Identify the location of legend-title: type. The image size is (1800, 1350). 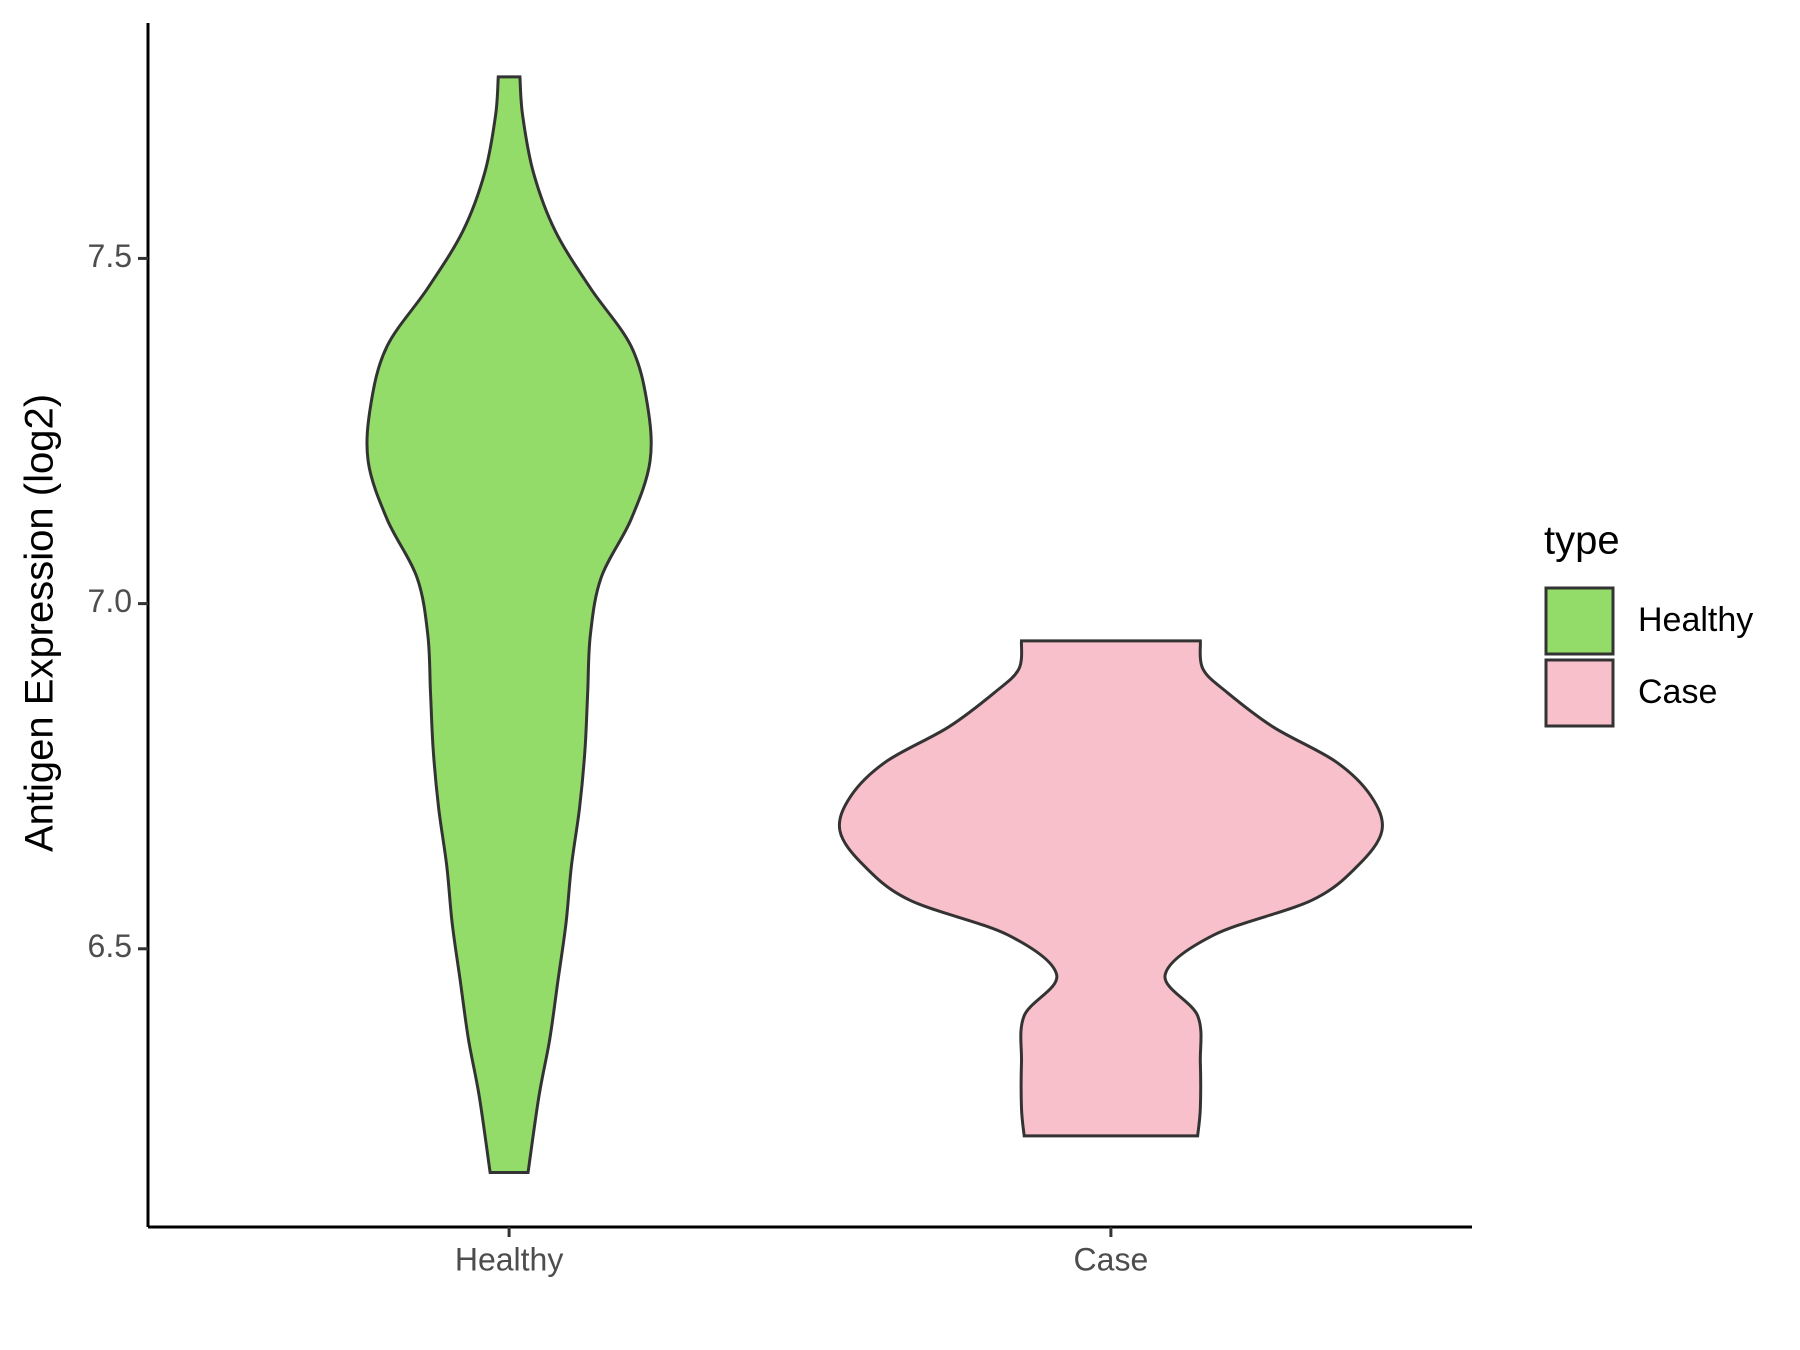
(1582, 541).